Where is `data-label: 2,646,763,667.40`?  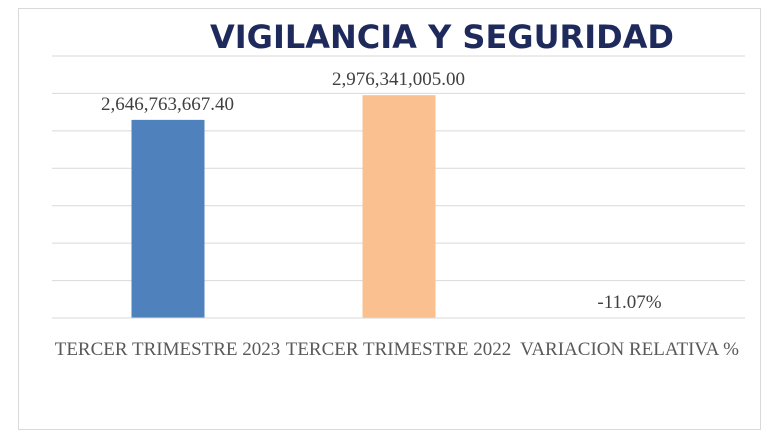
data-label: 2,646,763,667.40 is located at coordinates (167, 104).